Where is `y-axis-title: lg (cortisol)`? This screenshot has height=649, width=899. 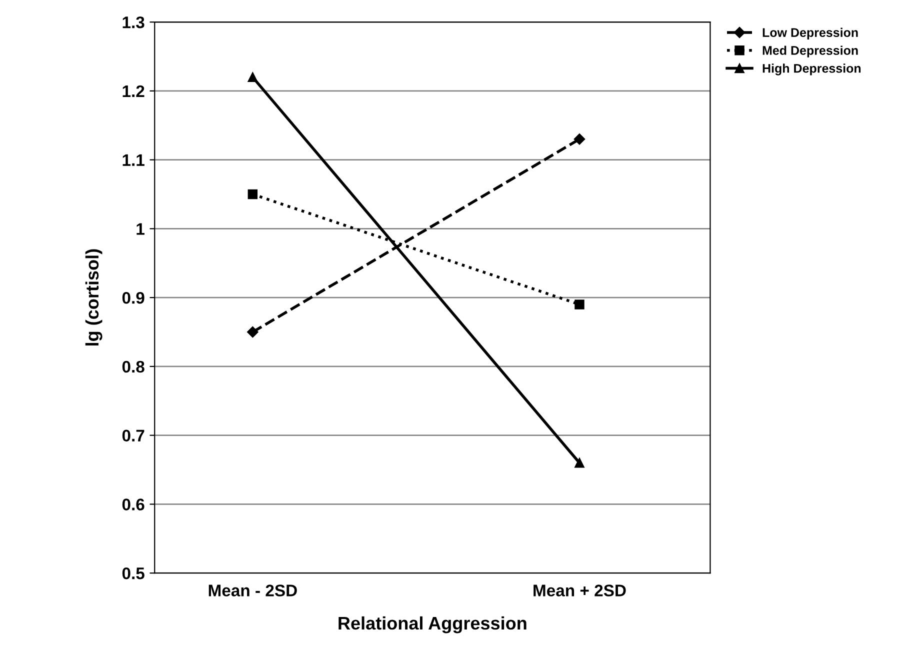 y-axis-title: lg (cortisol) is located at coordinates (93, 297).